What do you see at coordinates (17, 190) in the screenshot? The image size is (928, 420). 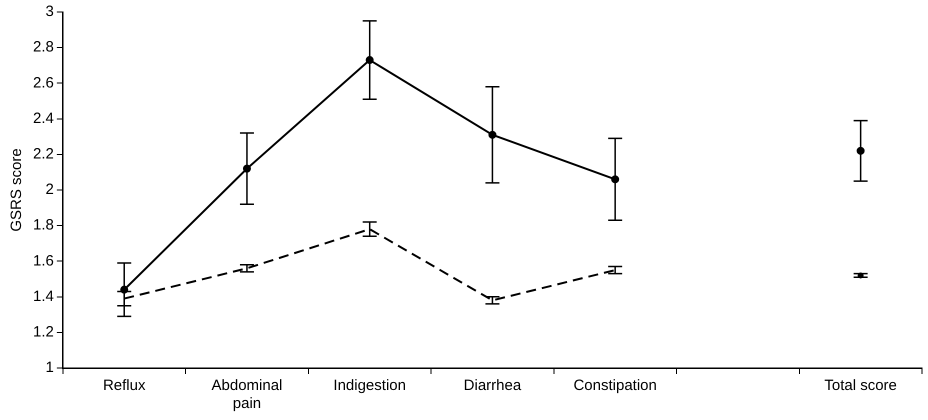 I see `y-axis-title: GSRS score` at bounding box center [17, 190].